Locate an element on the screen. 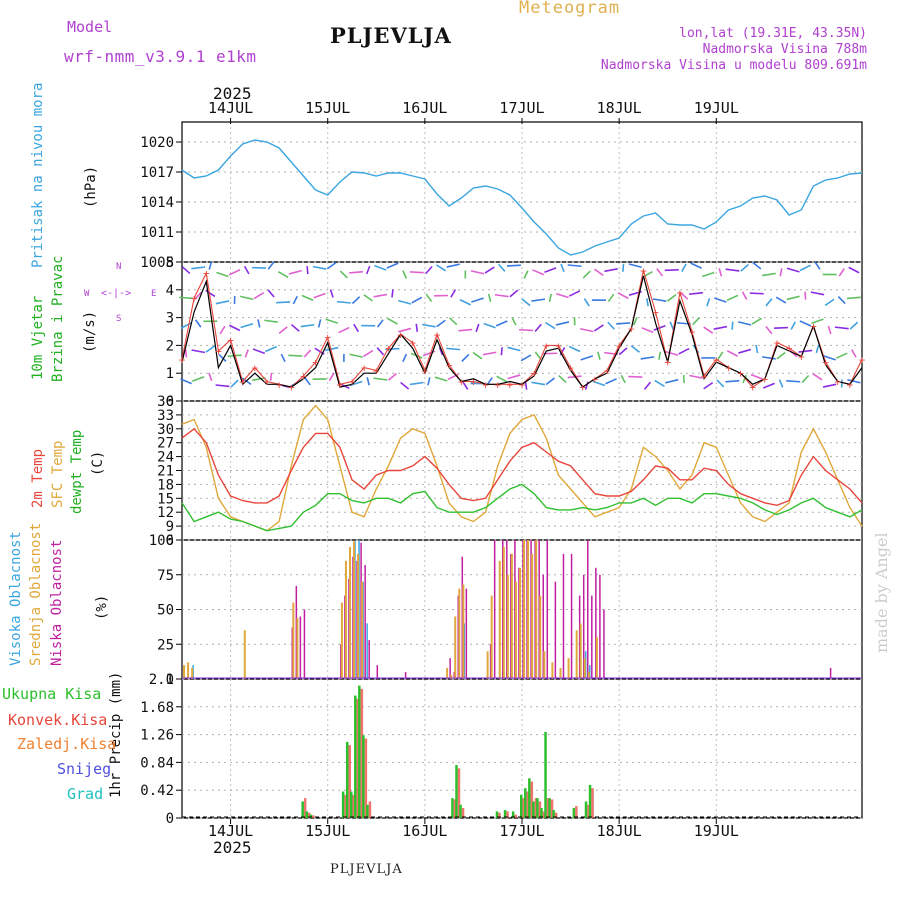 This screenshot has height=900, width=900. x-day-label-top: 16JUL is located at coordinates (424, 108).